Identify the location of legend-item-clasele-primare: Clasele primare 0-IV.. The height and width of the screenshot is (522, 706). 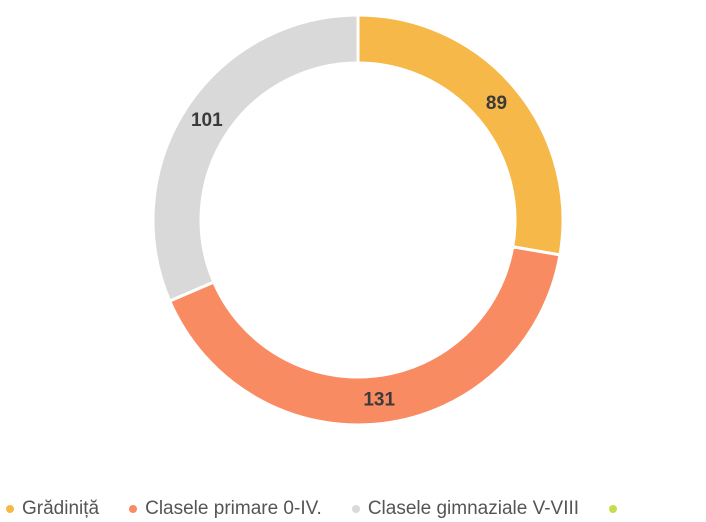
(225, 509).